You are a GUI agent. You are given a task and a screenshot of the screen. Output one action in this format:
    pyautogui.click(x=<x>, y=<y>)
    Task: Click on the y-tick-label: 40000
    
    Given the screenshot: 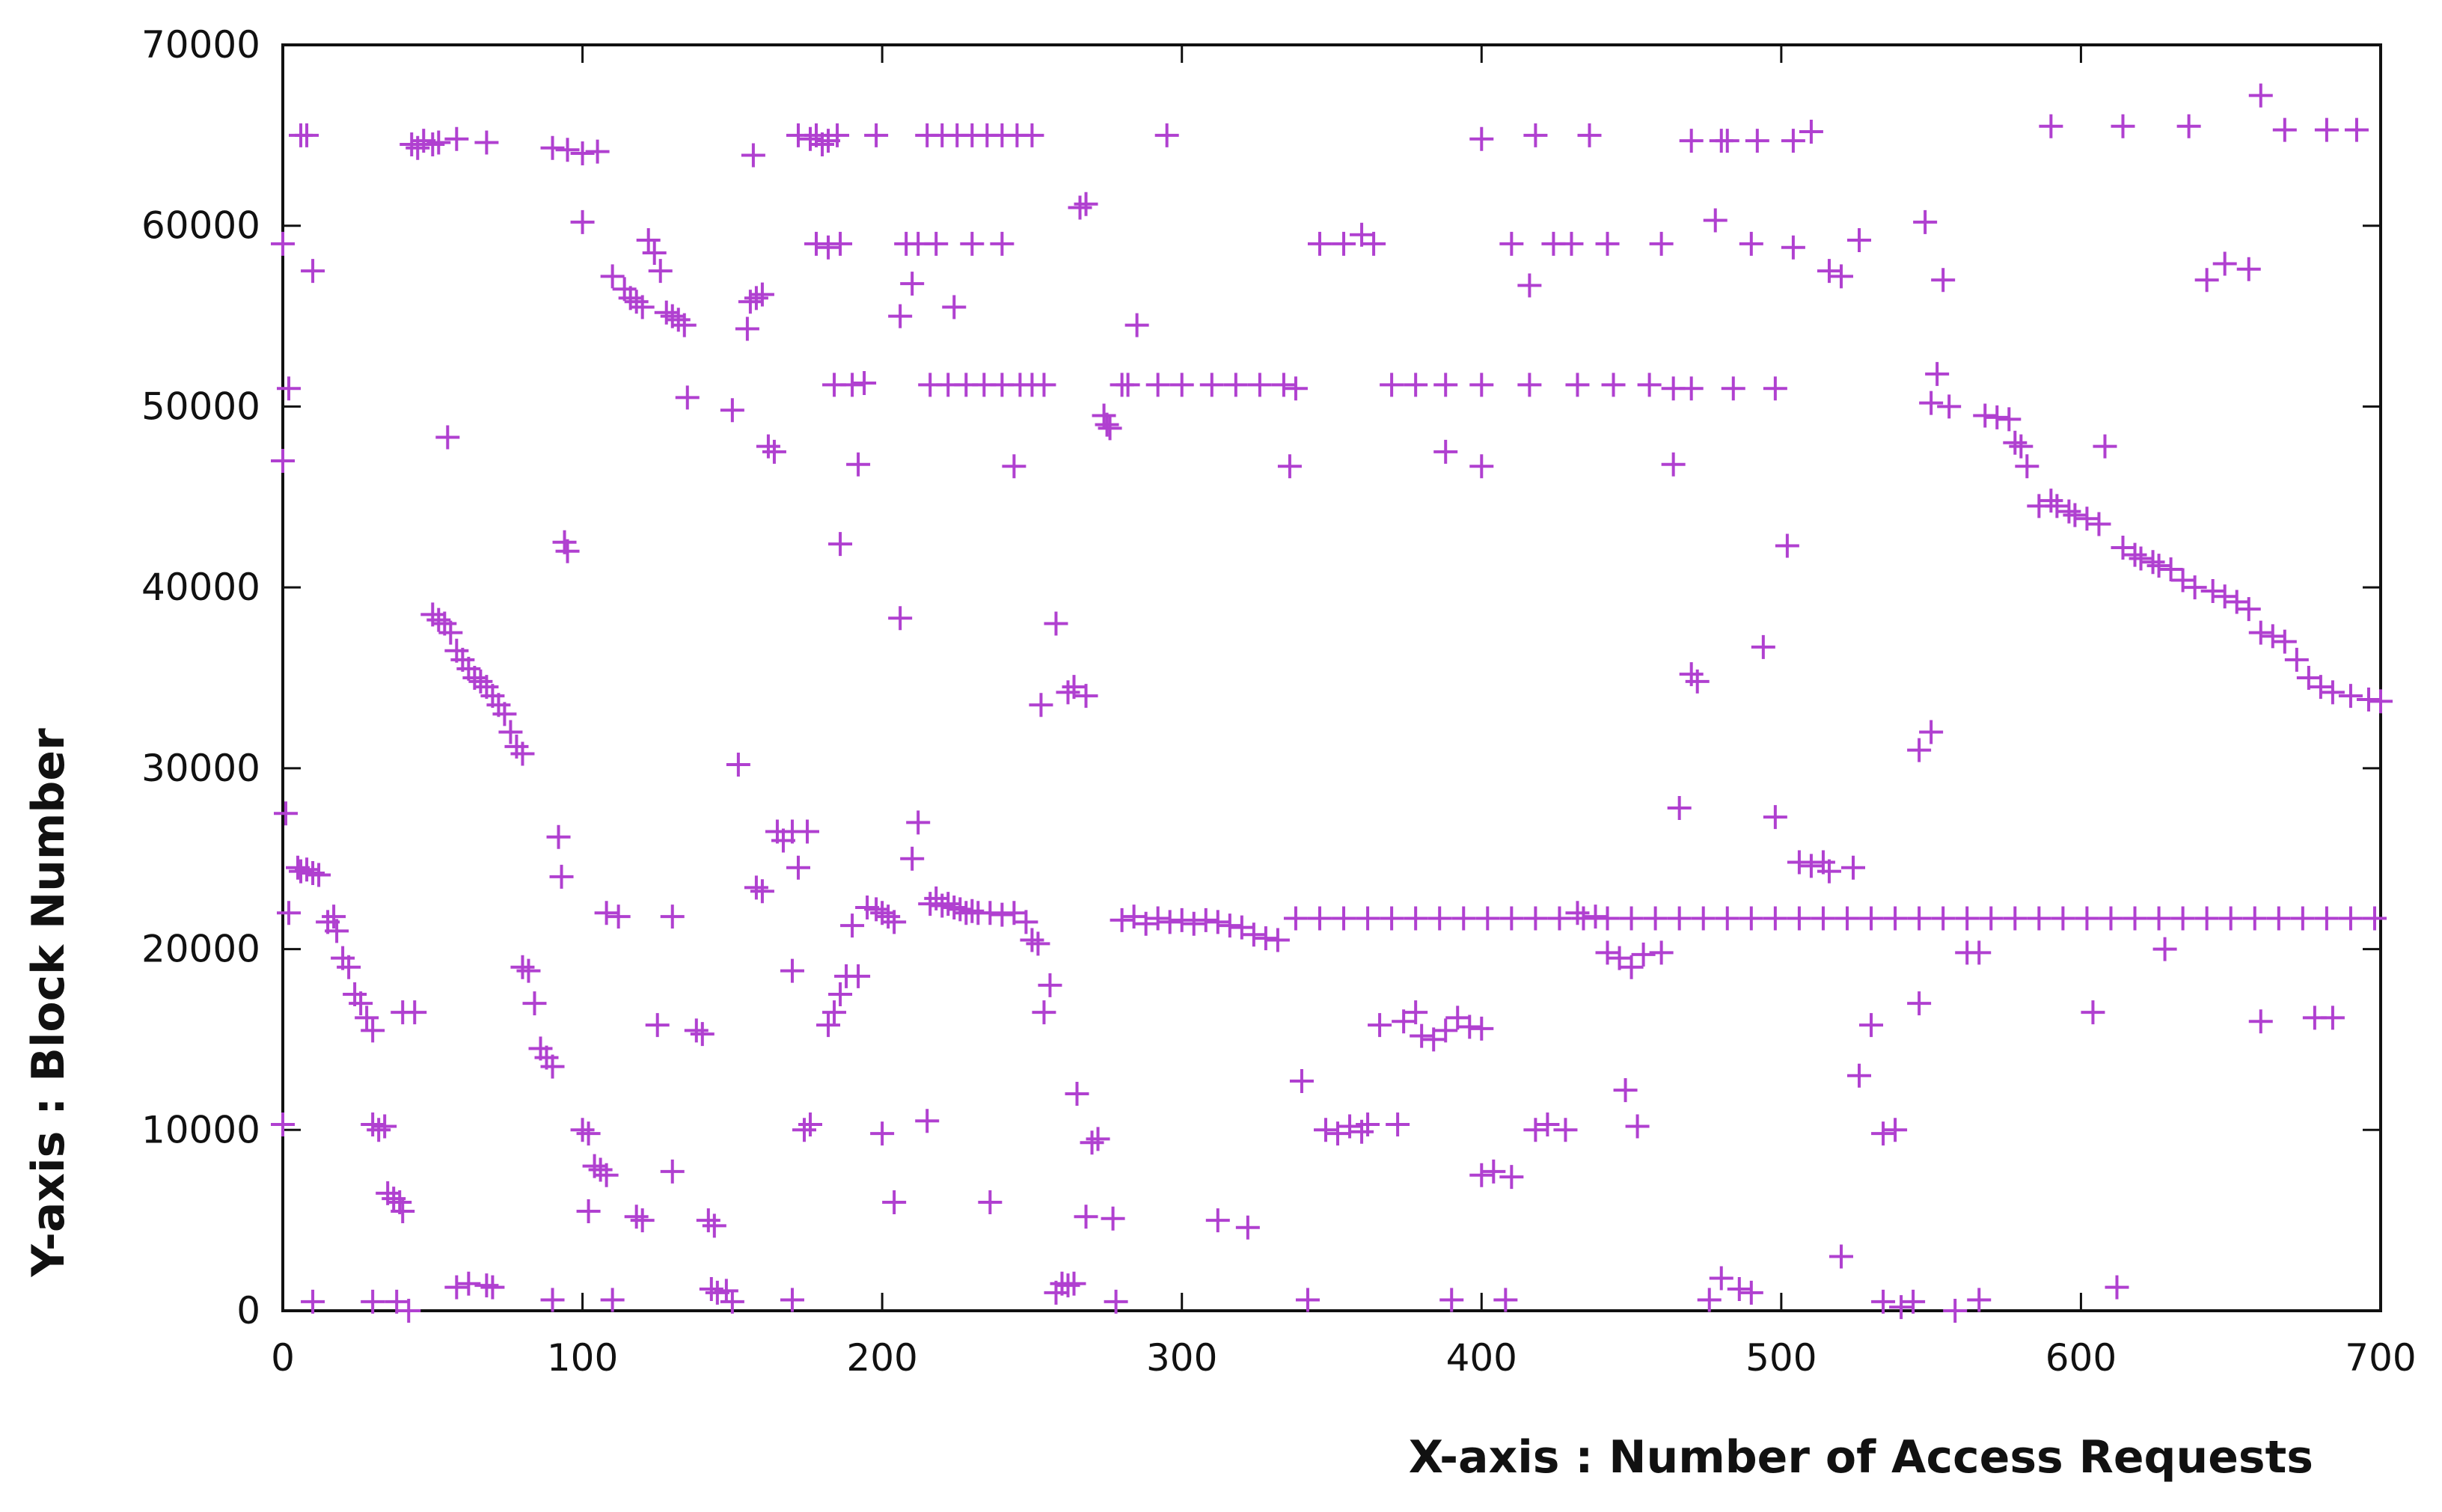 What is the action you would take?
    pyautogui.click(x=200, y=587)
    